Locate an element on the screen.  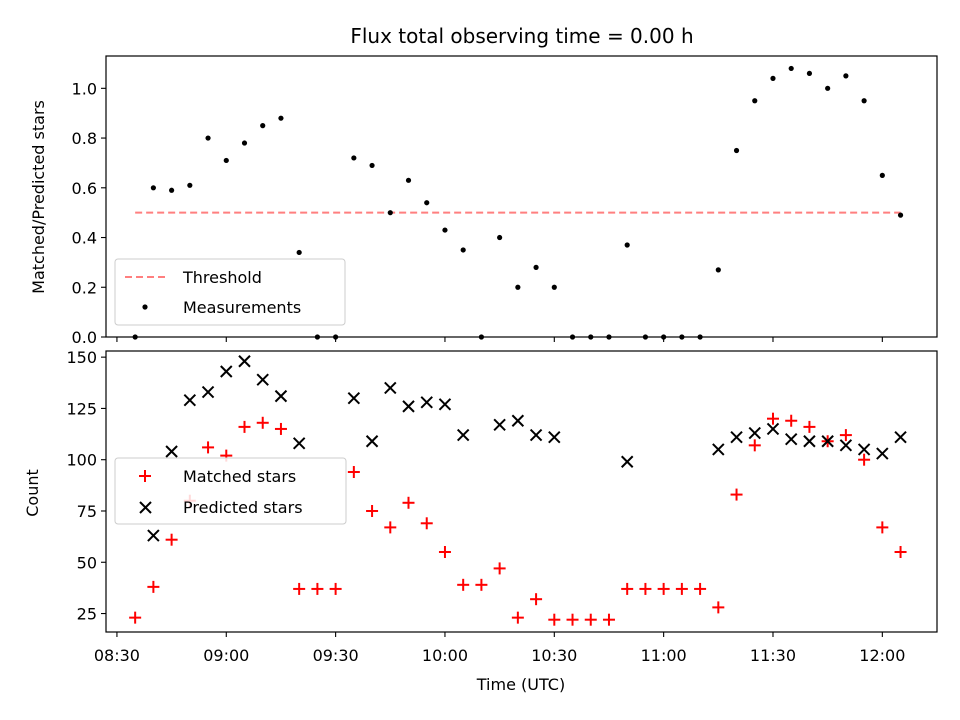
y-tick-label: 0.2 is located at coordinates (84, 287).